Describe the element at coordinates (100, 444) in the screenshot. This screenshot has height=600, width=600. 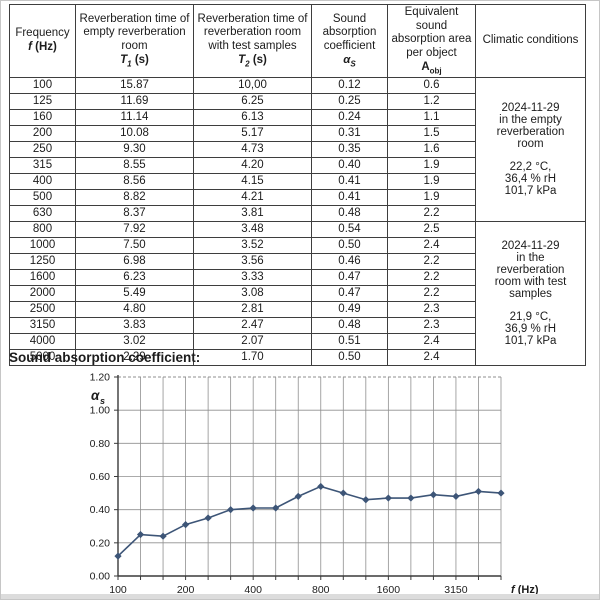
I see `y-tick-label: 0.80` at that location.